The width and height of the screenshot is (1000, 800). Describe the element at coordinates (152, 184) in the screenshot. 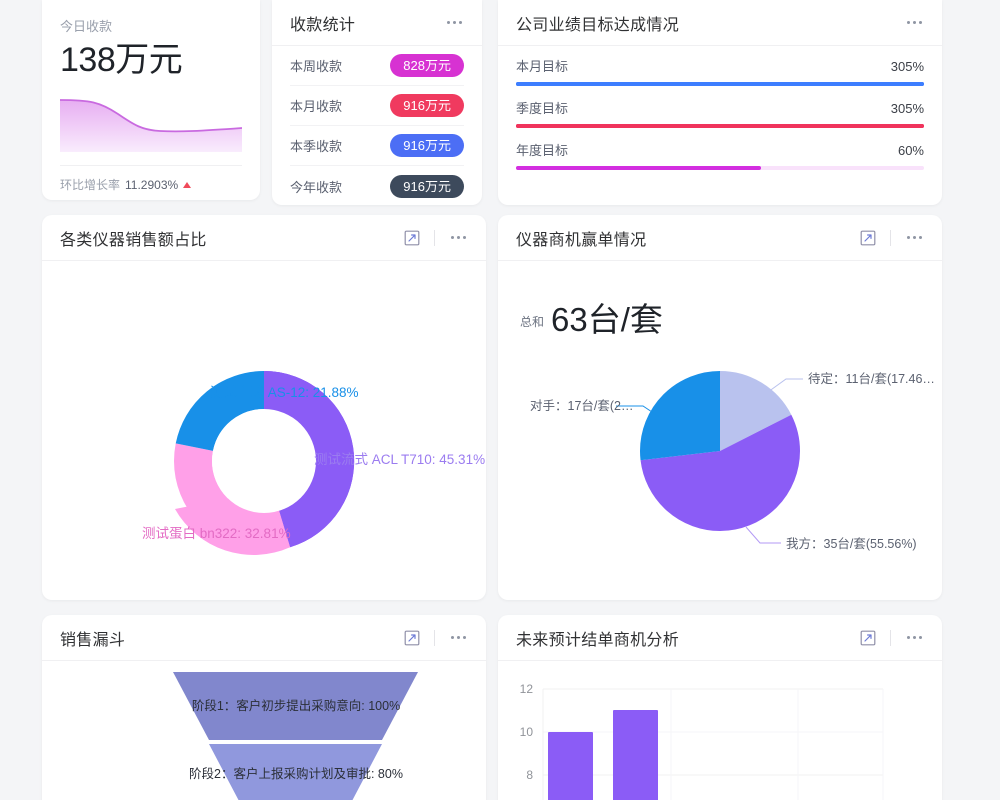

I see `growth-value: 11.2903%` at that location.